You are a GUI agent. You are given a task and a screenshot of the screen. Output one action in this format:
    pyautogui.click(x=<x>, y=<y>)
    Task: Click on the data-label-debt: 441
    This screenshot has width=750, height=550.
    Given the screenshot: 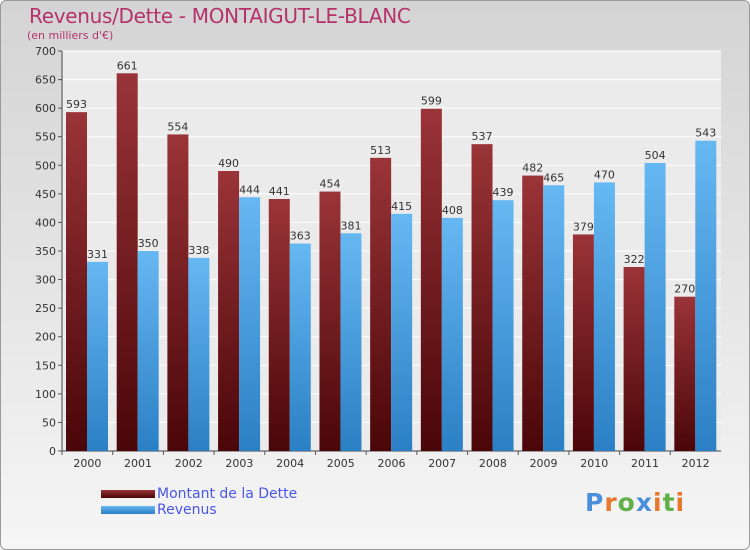 What is the action you would take?
    pyautogui.click(x=279, y=191)
    